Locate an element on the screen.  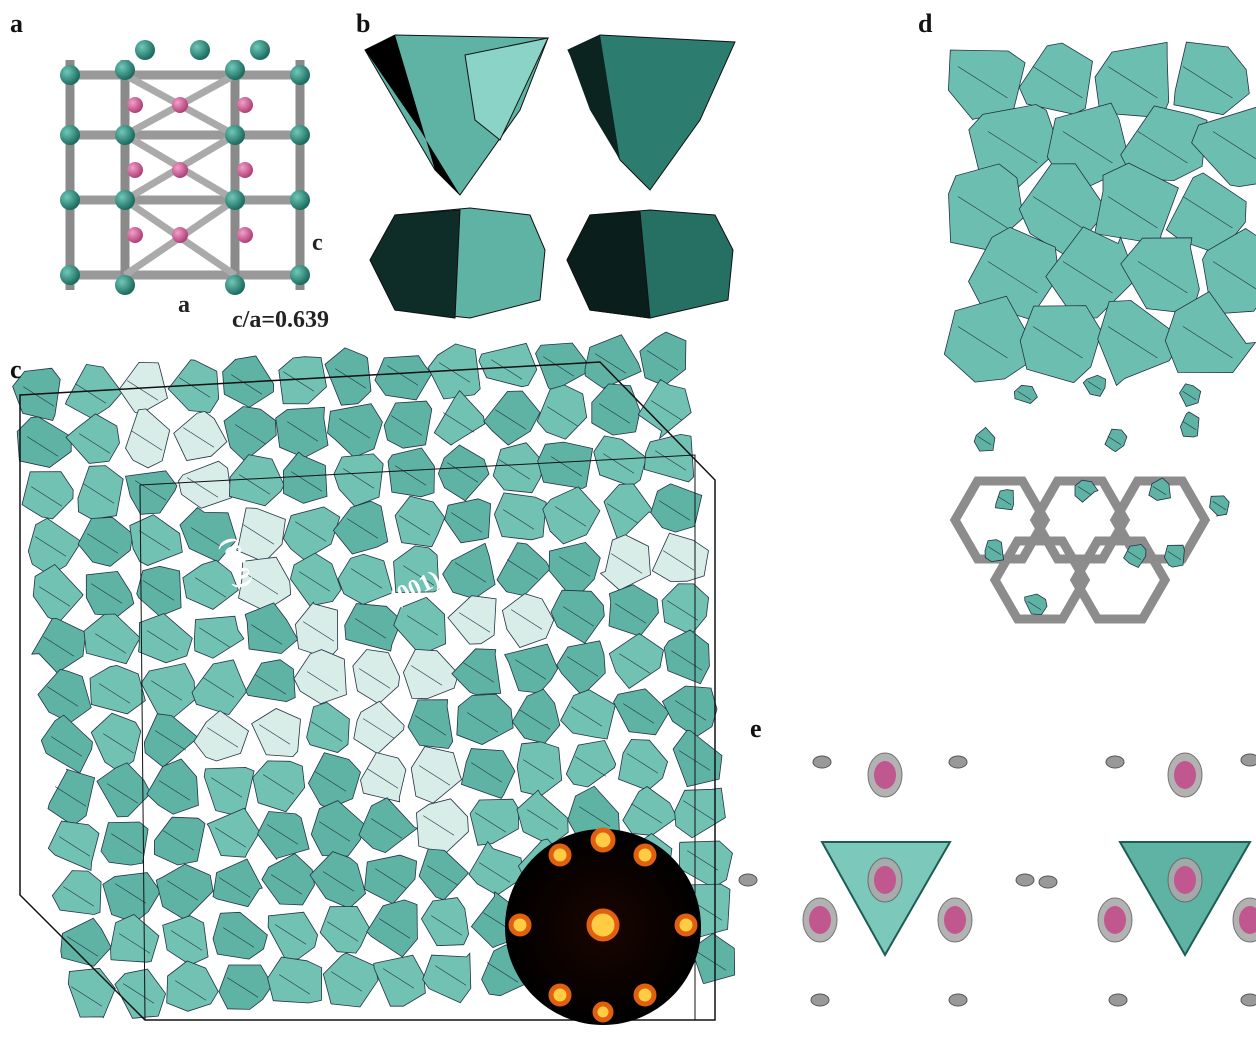
axis-label: c is located at coordinates (317, 243).